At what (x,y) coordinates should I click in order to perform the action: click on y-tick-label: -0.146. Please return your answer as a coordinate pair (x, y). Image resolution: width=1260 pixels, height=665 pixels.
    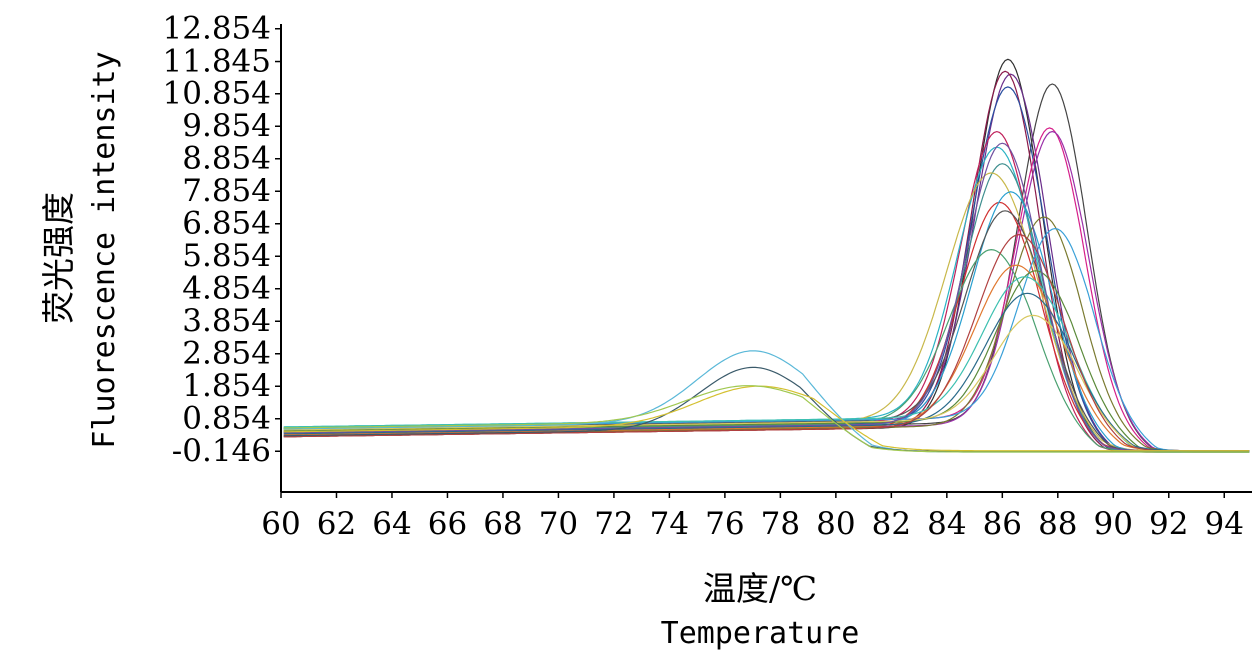
    Looking at the image, I should click on (221, 451).